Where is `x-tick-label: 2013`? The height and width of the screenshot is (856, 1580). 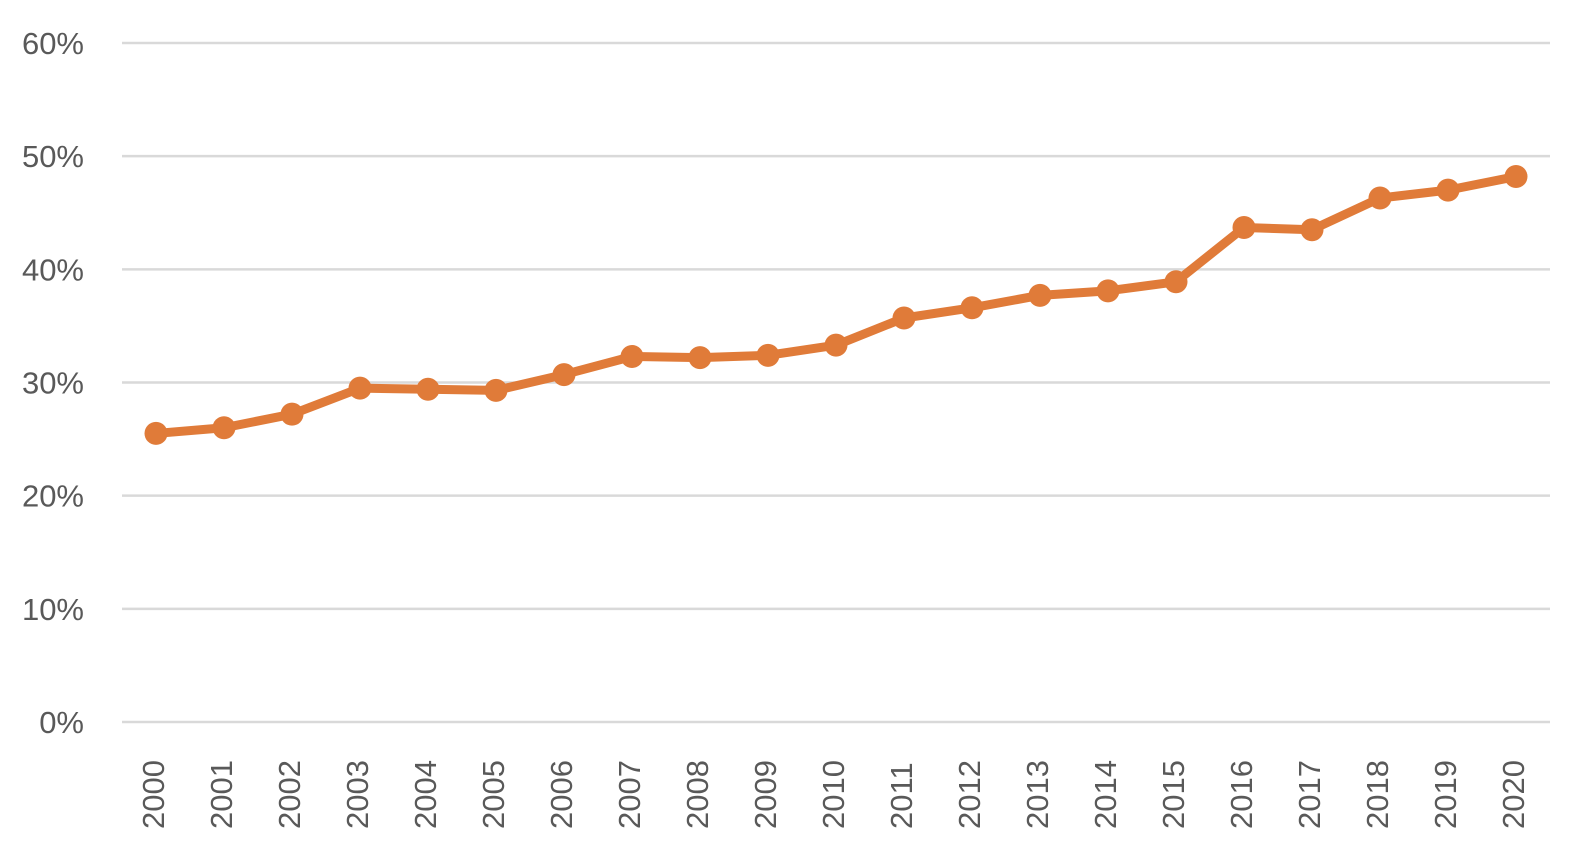 x-tick-label: 2013 is located at coordinates (1037, 794).